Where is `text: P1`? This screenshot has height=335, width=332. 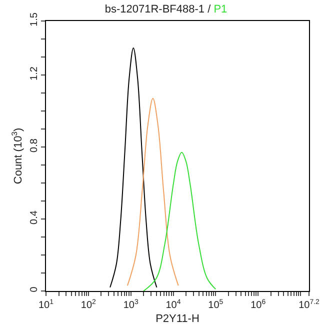 text: P1 is located at coordinates (221, 10).